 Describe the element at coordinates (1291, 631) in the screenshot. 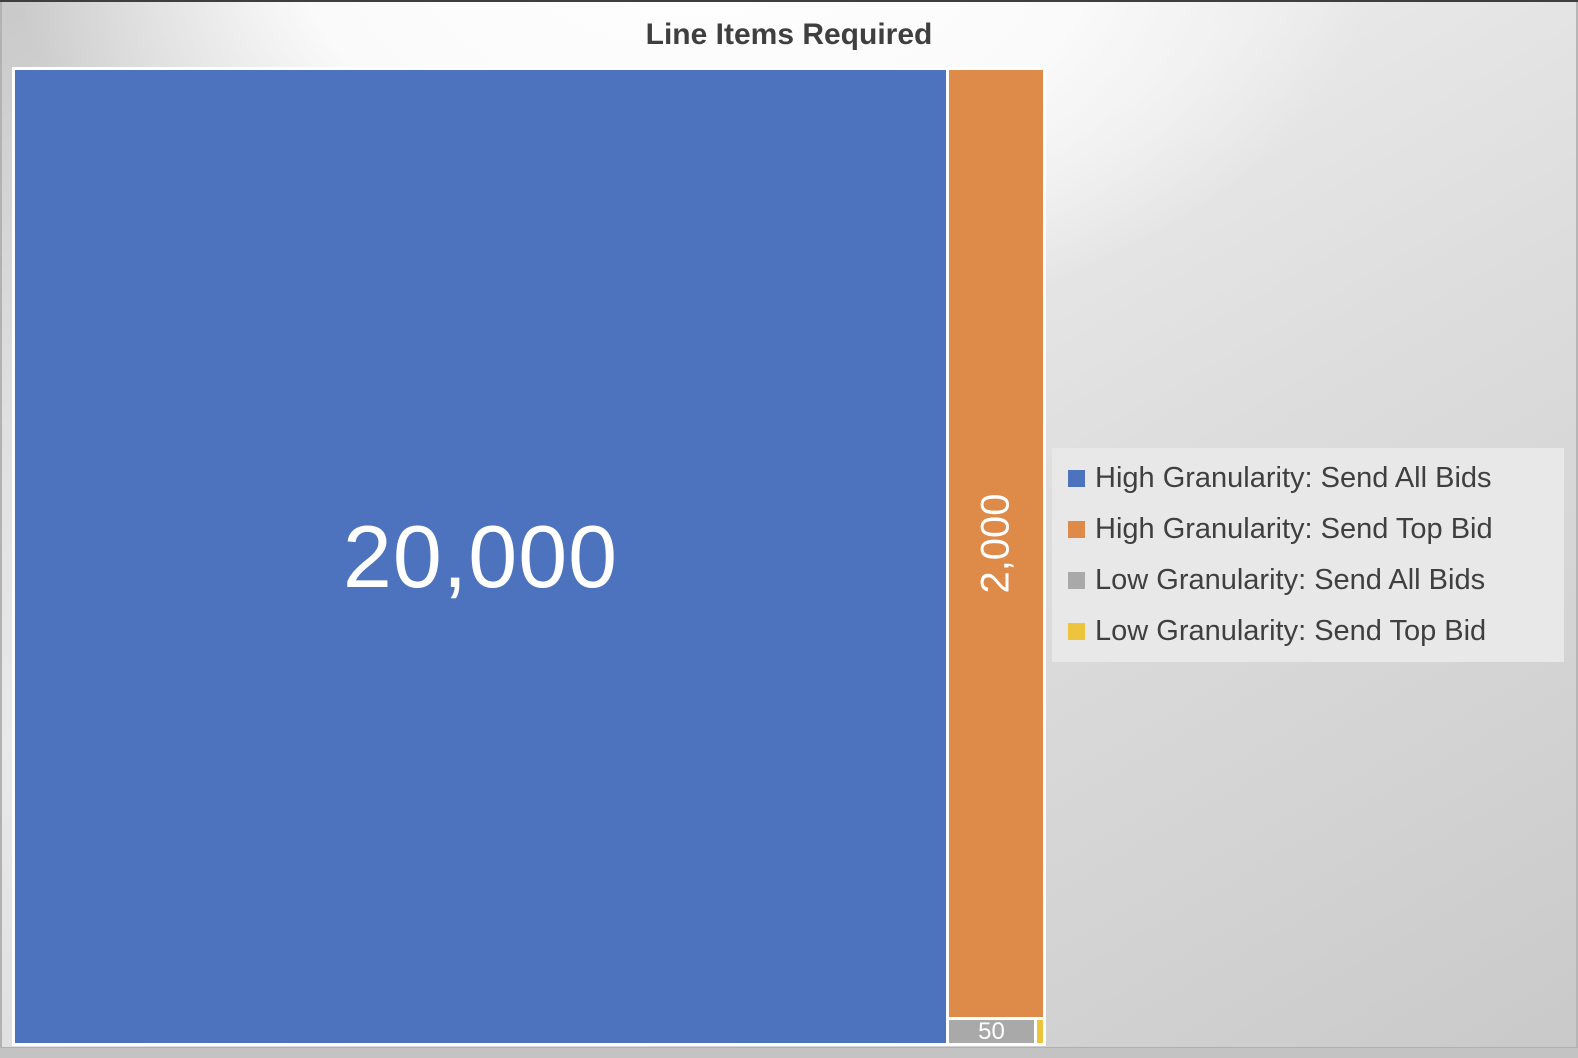

I see `legend-label: Low Granularity: Send Top Bid` at that location.